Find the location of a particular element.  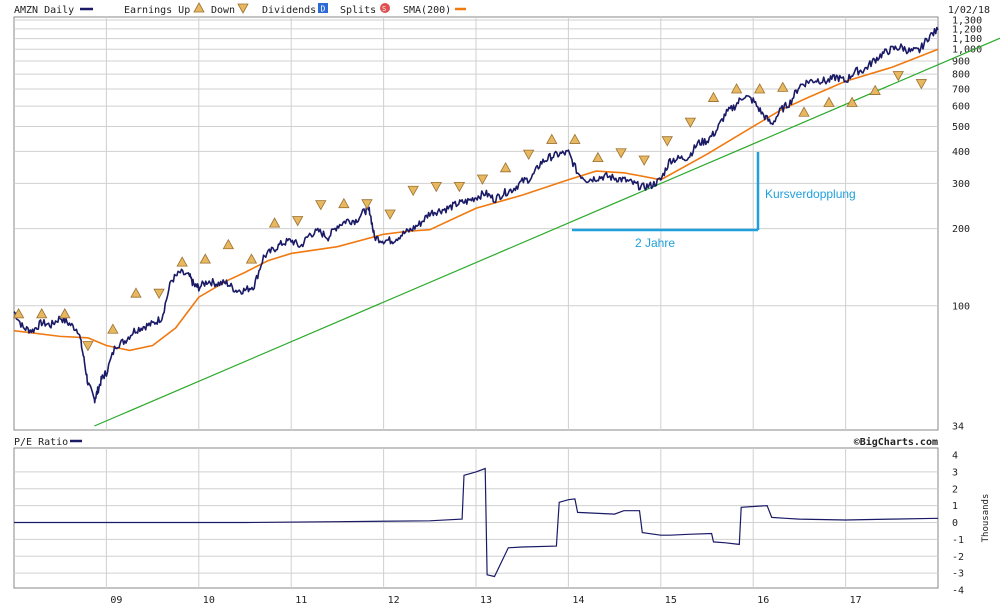

splits-glyph: S is located at coordinates (384, 9).